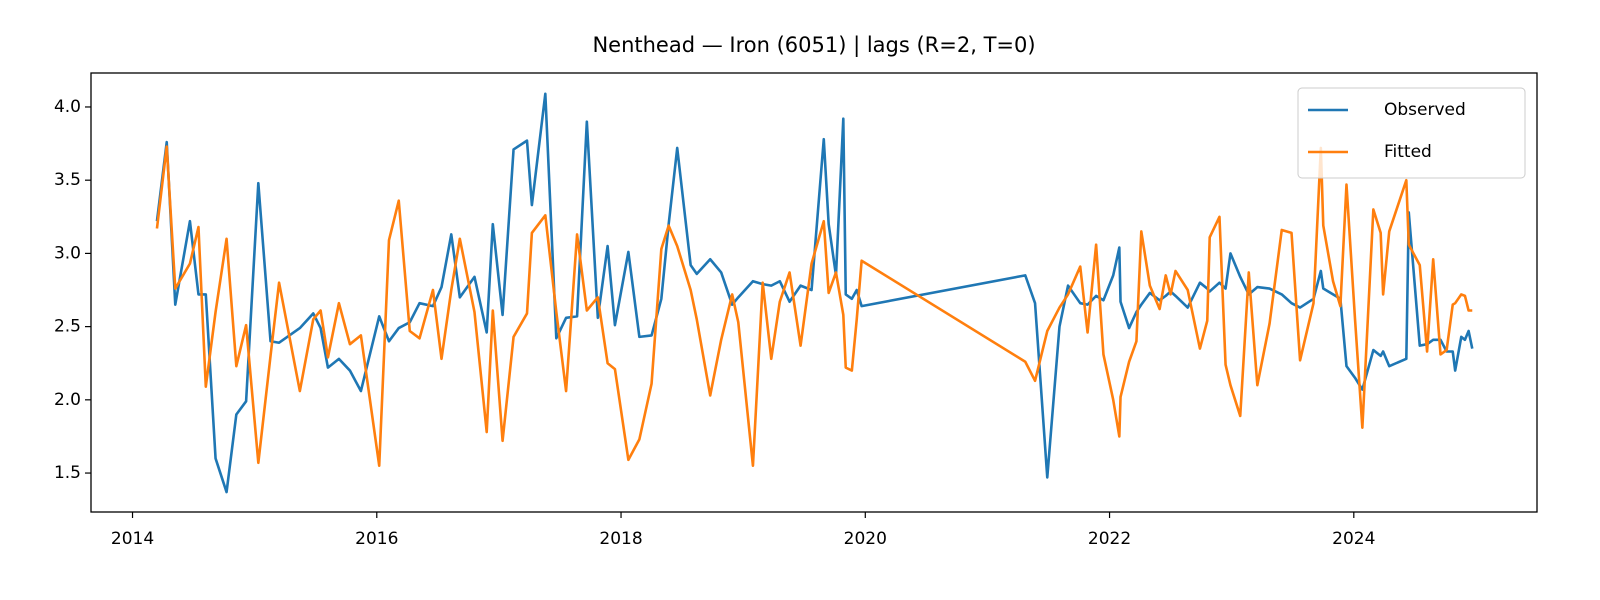  I want to click on legend: Observed Fitted, so click(1411, 133).